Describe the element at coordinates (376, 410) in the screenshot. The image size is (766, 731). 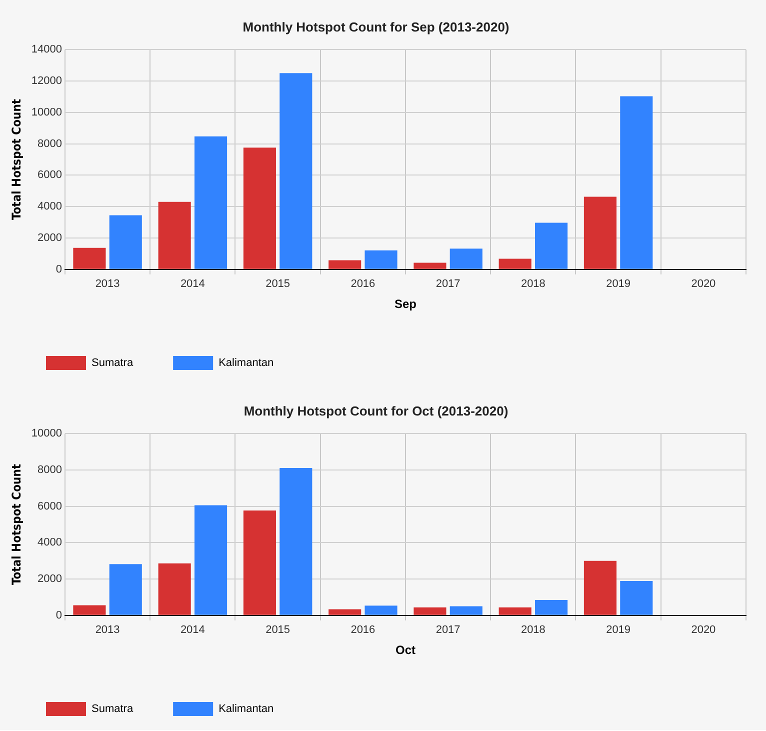
I see `chart-title: Monthly Hotspot Count for Oct (2013-2020)` at that location.